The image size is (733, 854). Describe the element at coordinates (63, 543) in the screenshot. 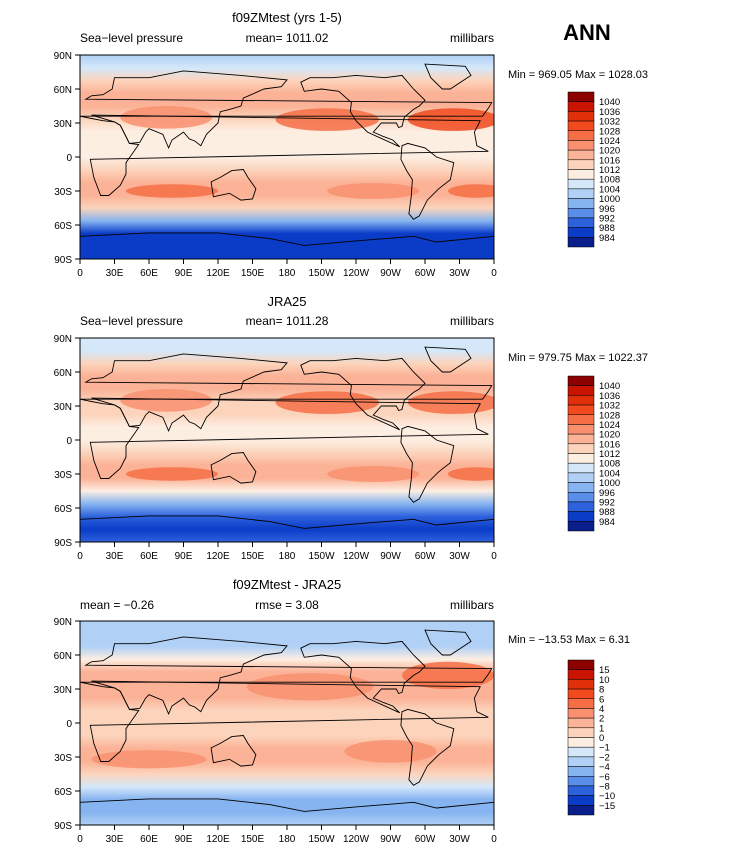

I see `panel-2-y-tick-label: 90S` at that location.